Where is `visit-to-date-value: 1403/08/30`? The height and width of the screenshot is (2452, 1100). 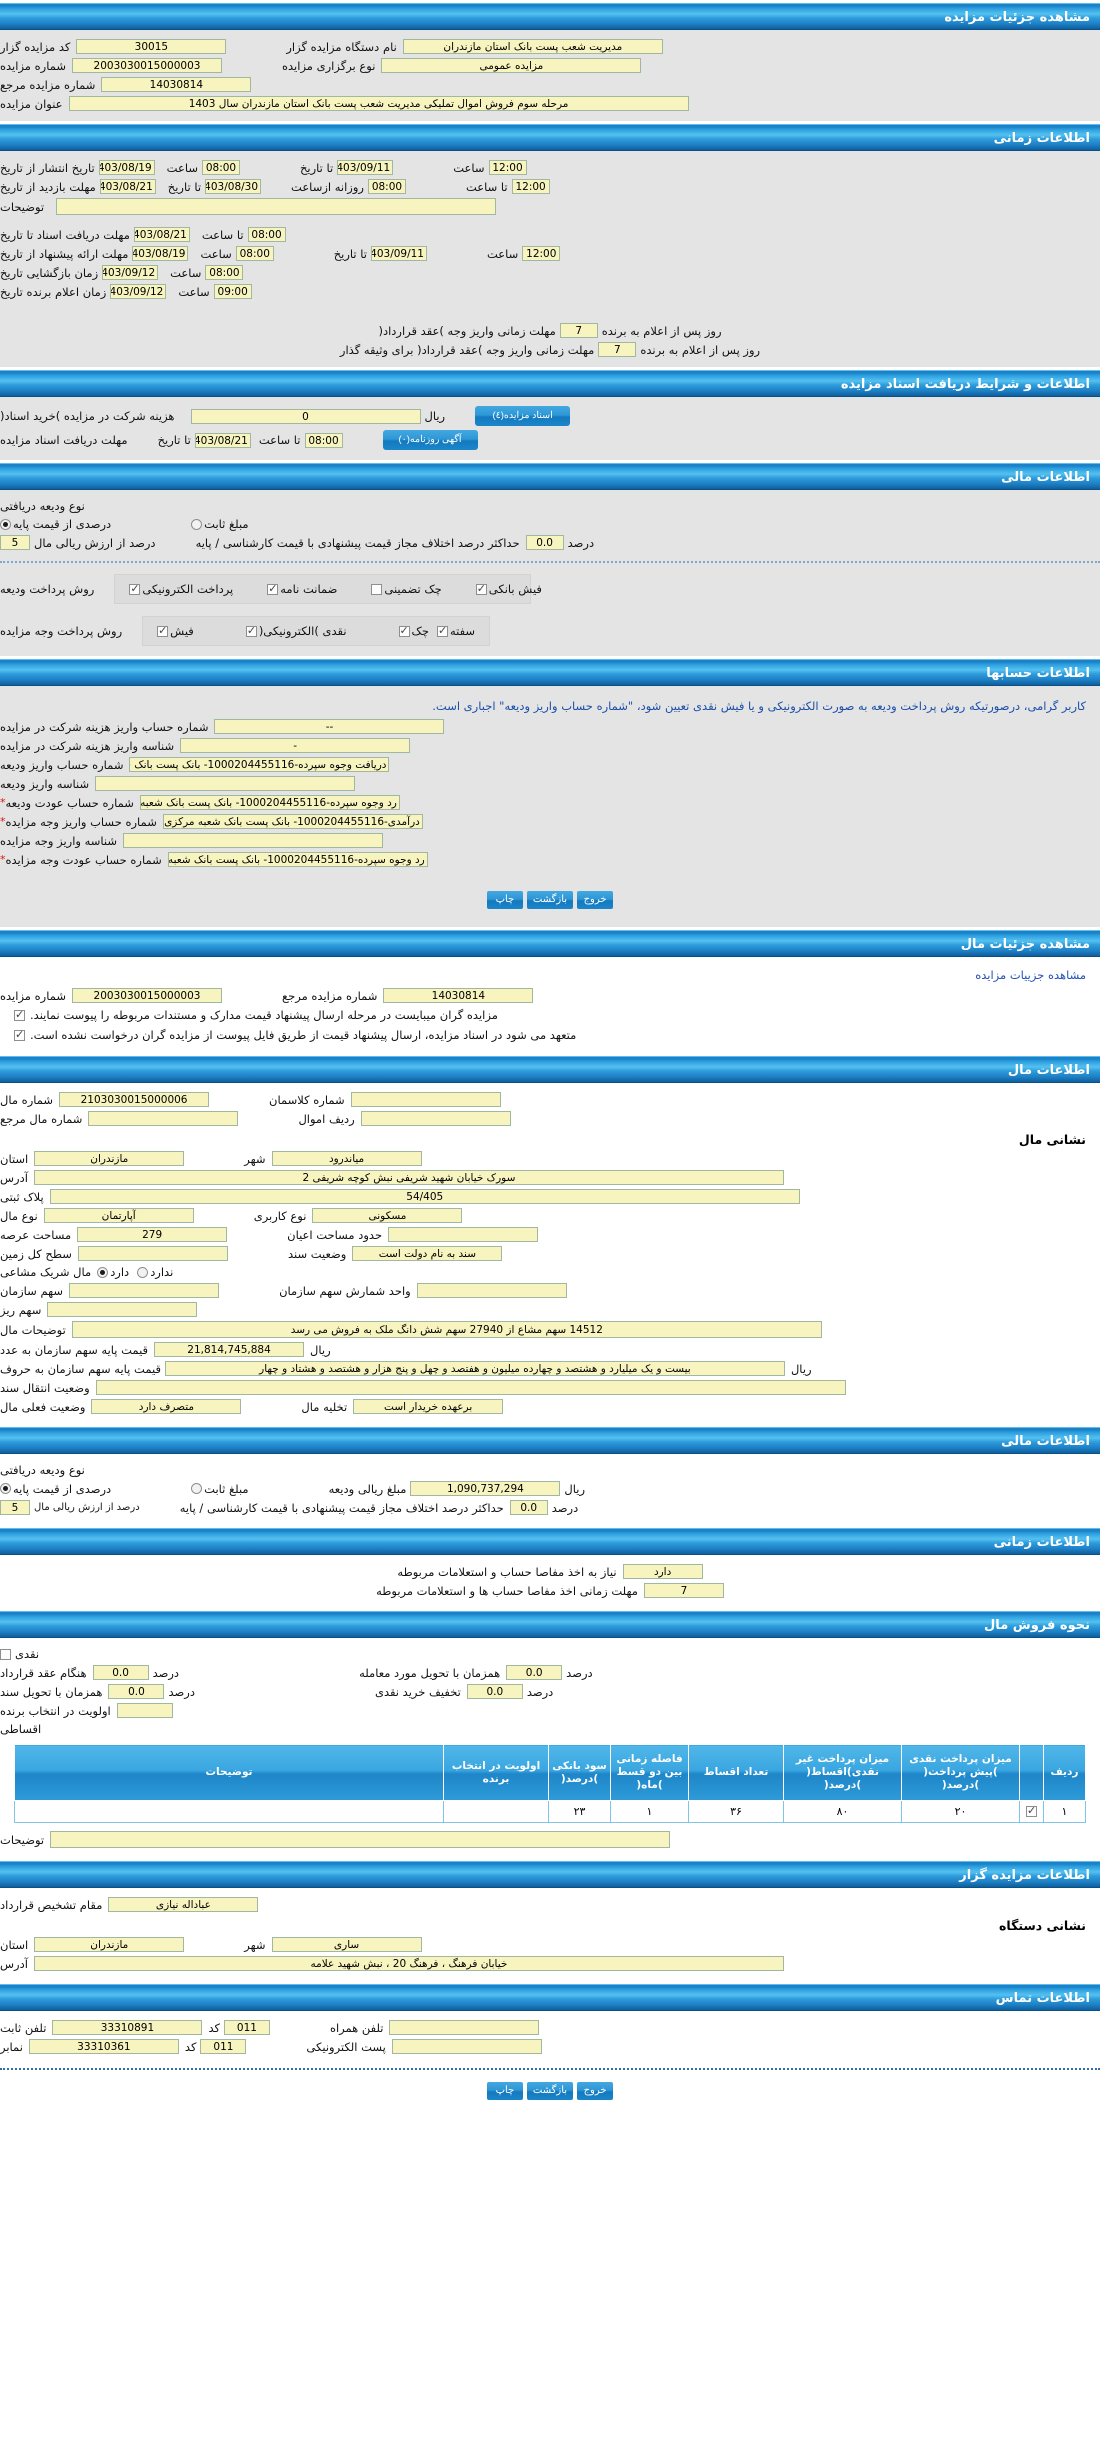 visit-to-date-value: 1403/08/30 is located at coordinates (233, 186).